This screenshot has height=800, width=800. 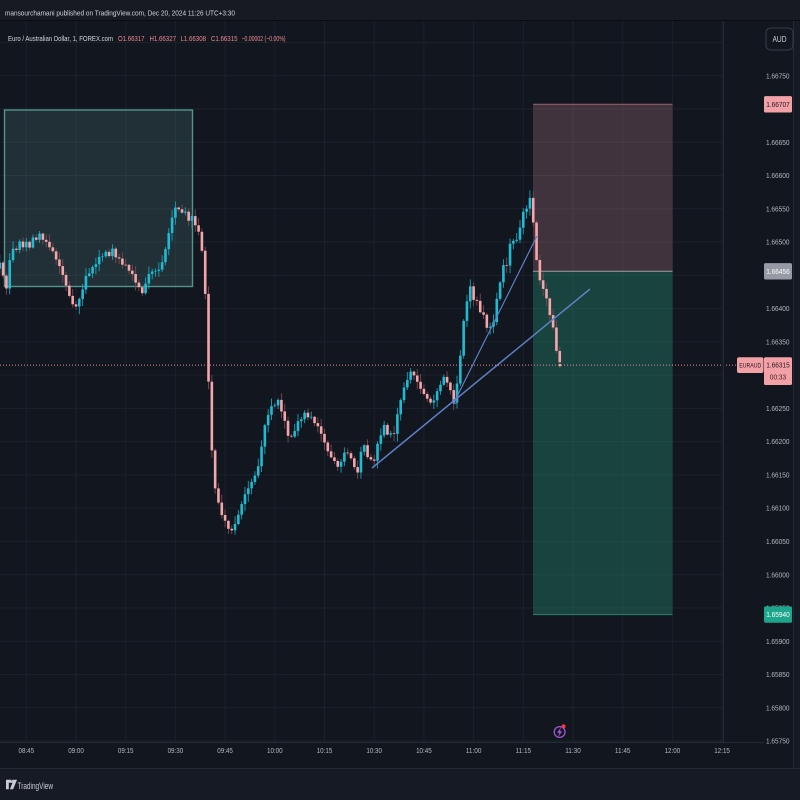 What do you see at coordinates (673, 750) in the screenshot?
I see `svg-text: 12:00` at bounding box center [673, 750].